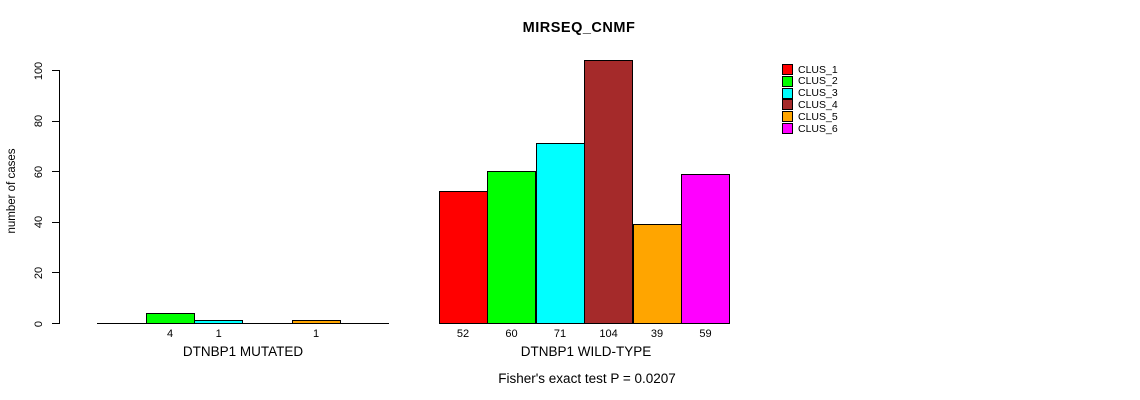 The width and height of the screenshot is (1140, 400). I want to click on bar-value-label: 71, so click(560, 334).